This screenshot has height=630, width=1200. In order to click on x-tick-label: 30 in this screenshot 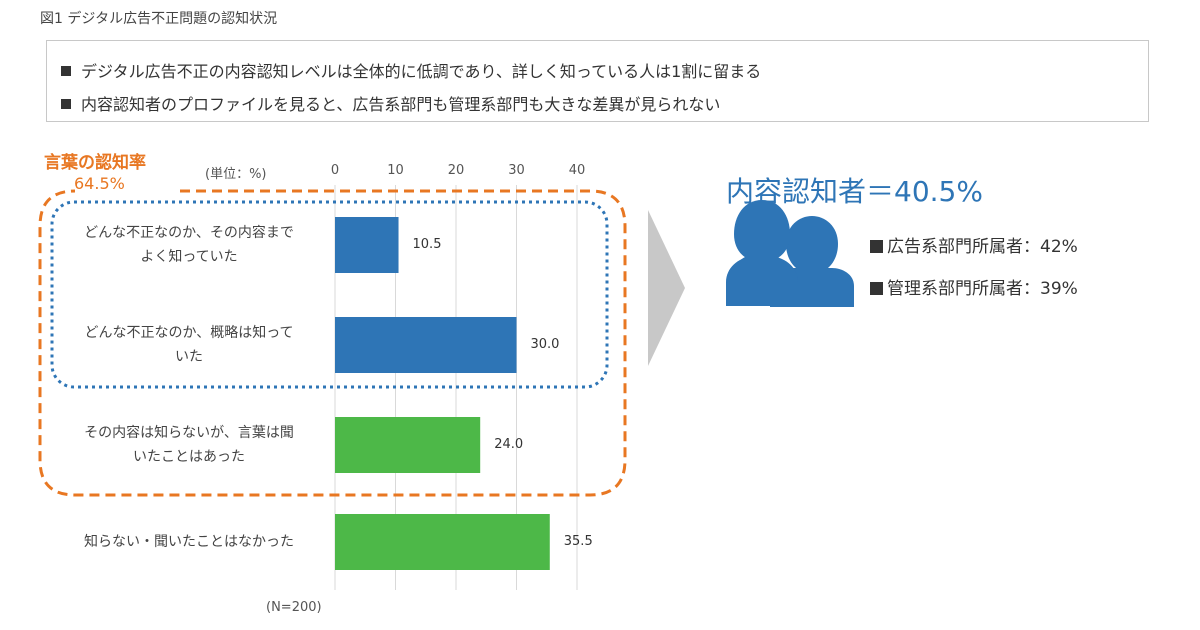, I will do `click(516, 170)`.